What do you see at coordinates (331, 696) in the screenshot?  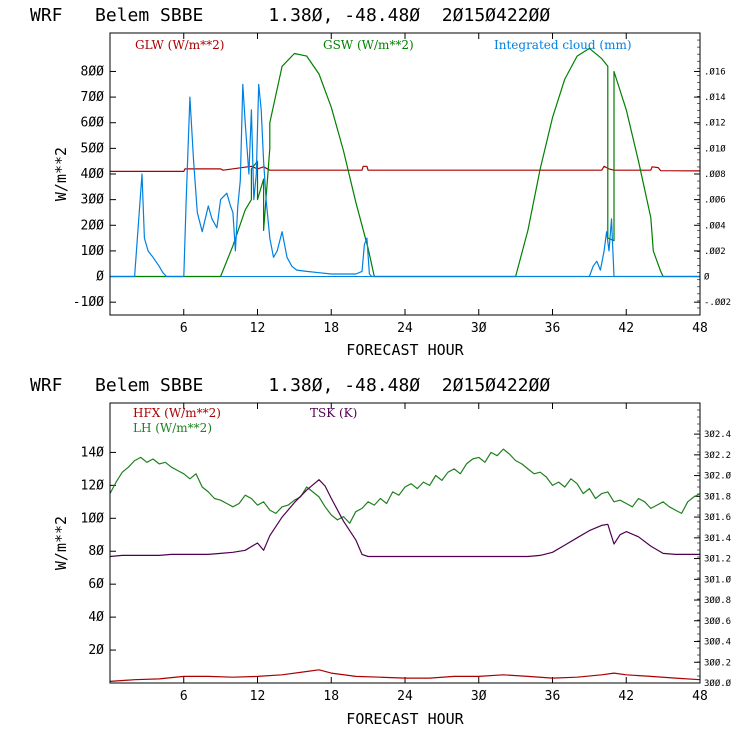 I see `bottom-x-tick-label: 18` at bounding box center [331, 696].